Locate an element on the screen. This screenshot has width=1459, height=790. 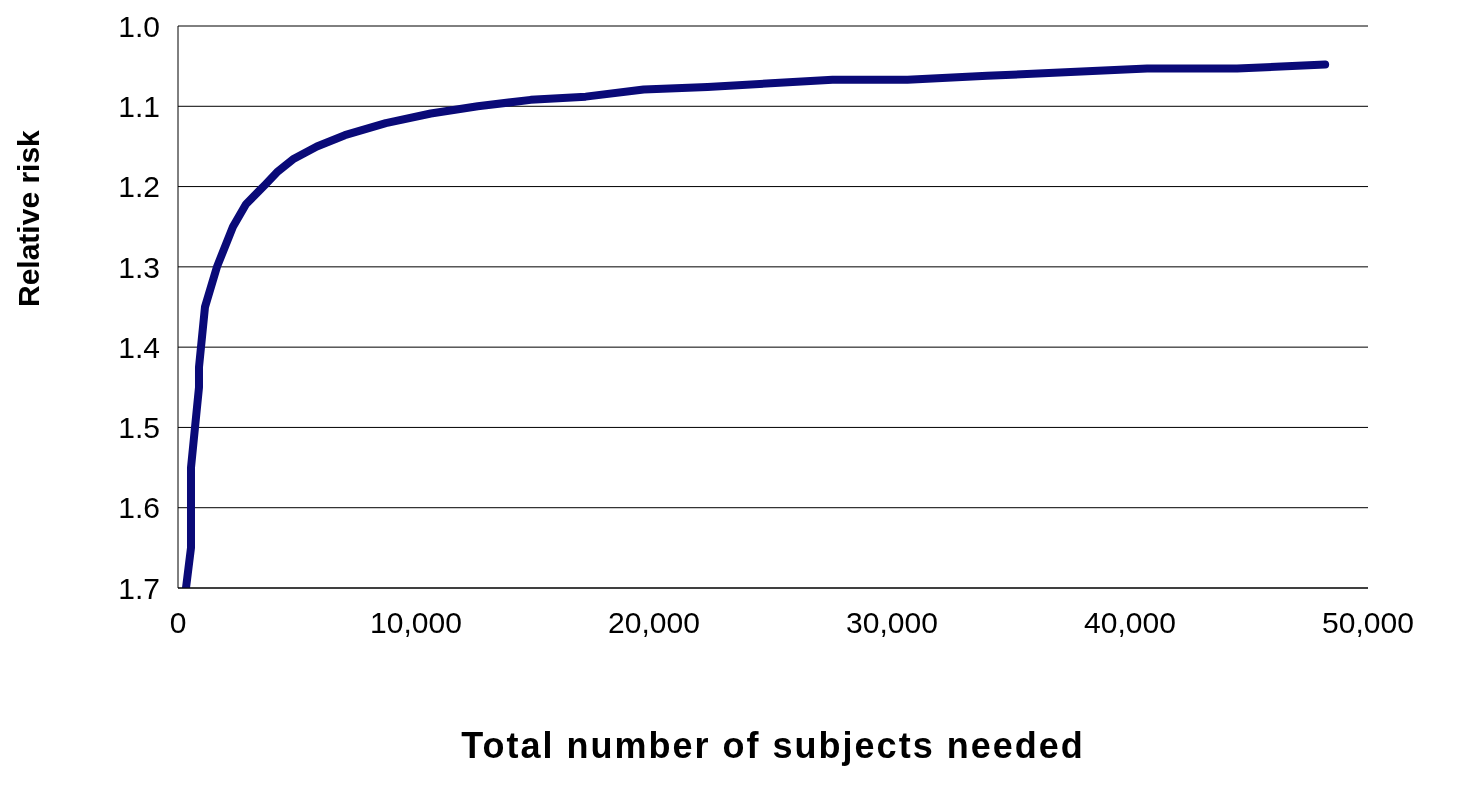
y-tick-label: 1.2 is located at coordinates (139, 187).